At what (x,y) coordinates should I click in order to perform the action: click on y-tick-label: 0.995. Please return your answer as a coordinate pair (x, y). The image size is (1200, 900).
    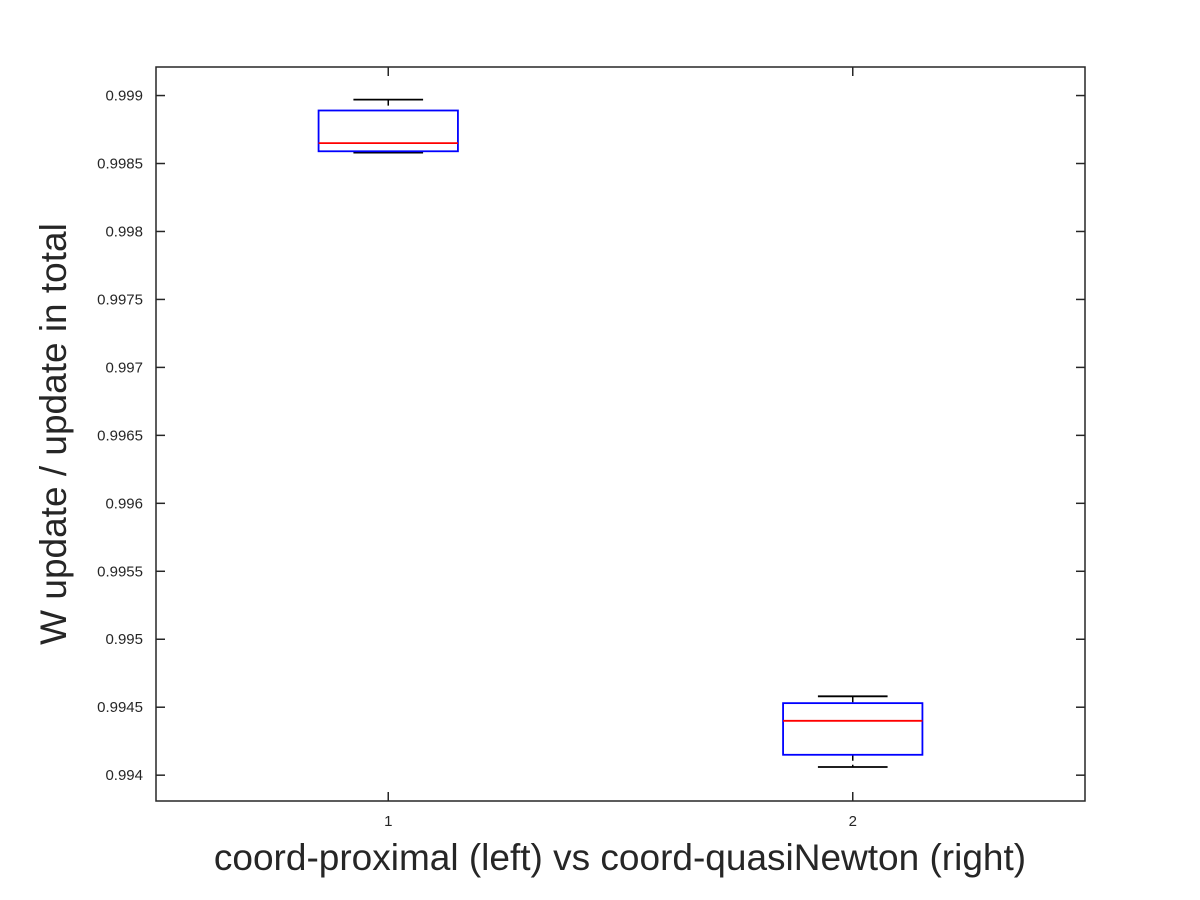
    Looking at the image, I should click on (124, 639).